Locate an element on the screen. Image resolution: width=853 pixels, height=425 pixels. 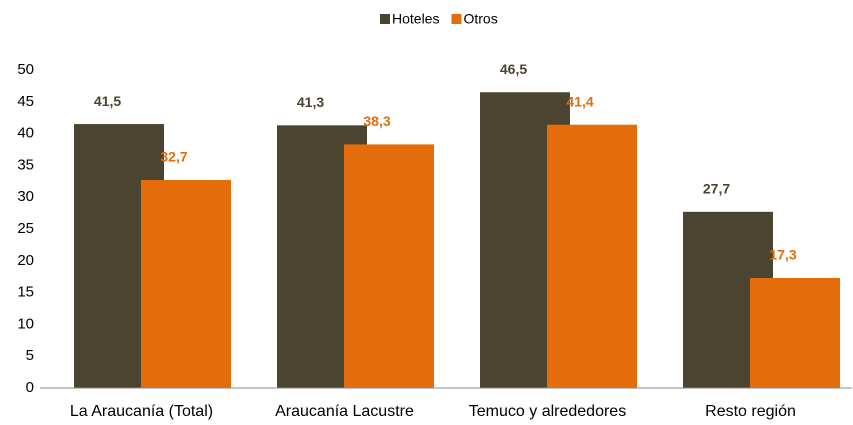
y-tick-label: 0 is located at coordinates (30, 387).